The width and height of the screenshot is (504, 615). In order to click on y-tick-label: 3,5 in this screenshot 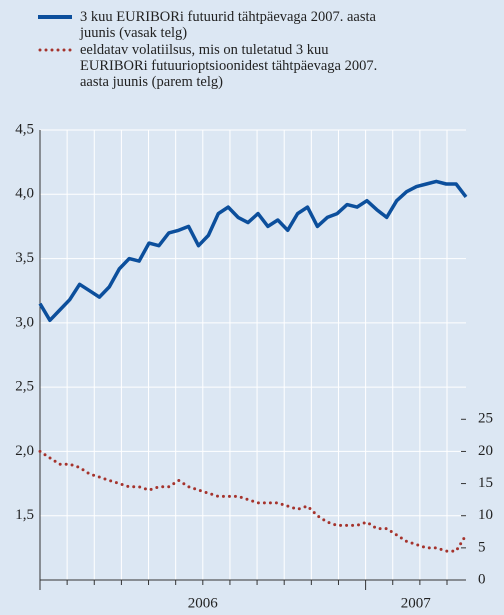, I will do `click(24, 258)`.